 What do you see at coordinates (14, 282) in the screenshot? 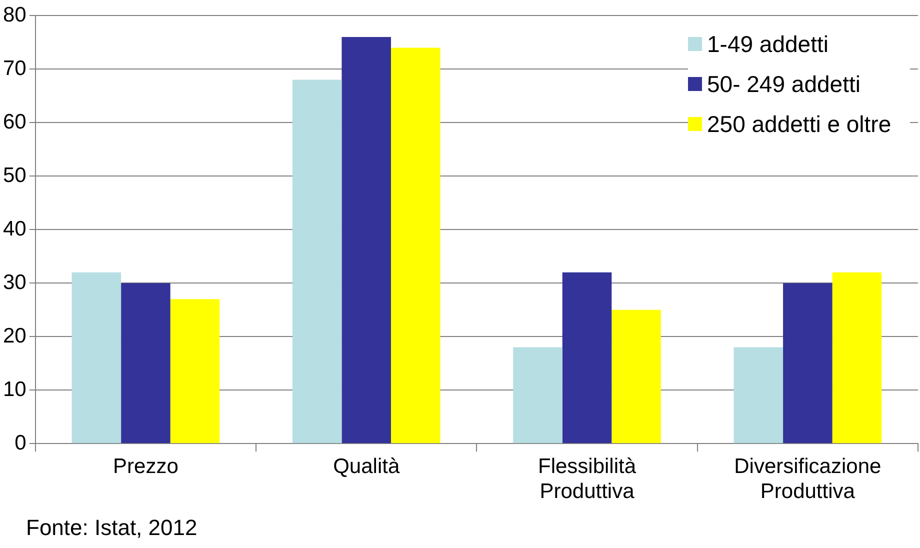
I see `y-tick-label: 30` at bounding box center [14, 282].